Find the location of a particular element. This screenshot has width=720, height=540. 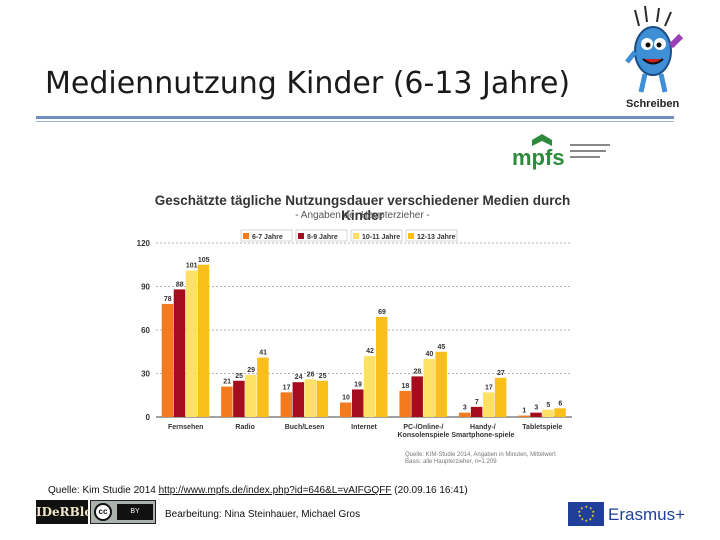

y-tick-label: 90 is located at coordinates (145, 287).